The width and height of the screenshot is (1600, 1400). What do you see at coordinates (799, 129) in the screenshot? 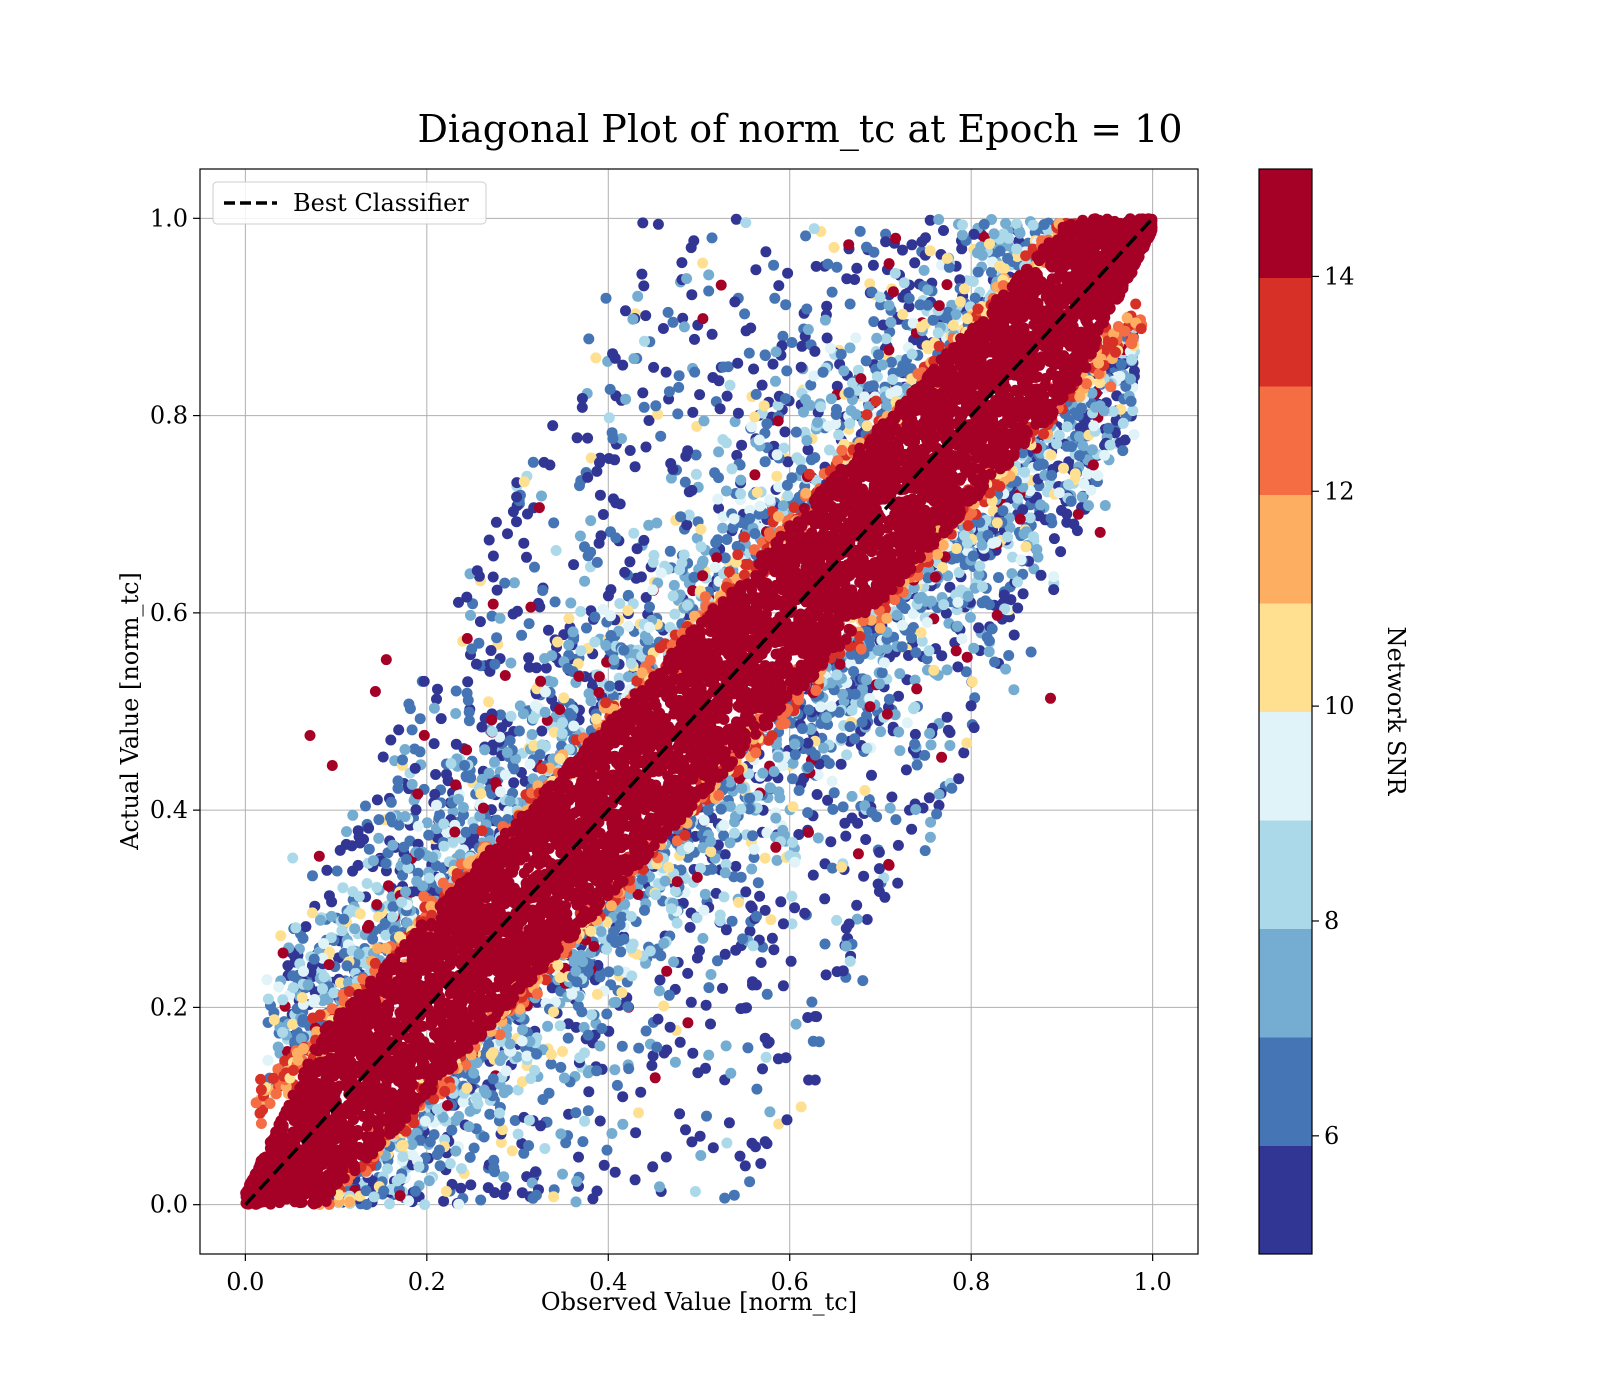
I see `chart-title: Diagonal Plot of norm_tc at Epoch = 10` at bounding box center [799, 129].